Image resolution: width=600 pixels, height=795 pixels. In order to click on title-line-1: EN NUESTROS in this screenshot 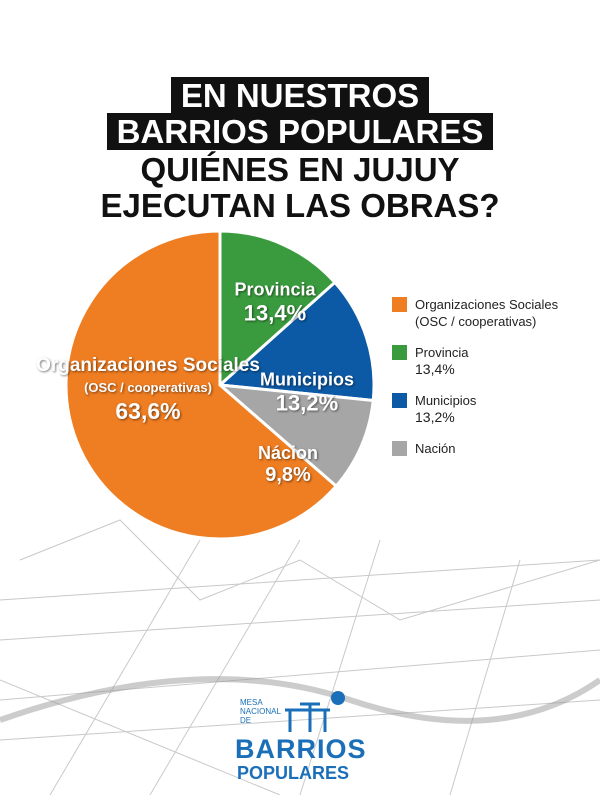, I will do `click(300, 95)`.